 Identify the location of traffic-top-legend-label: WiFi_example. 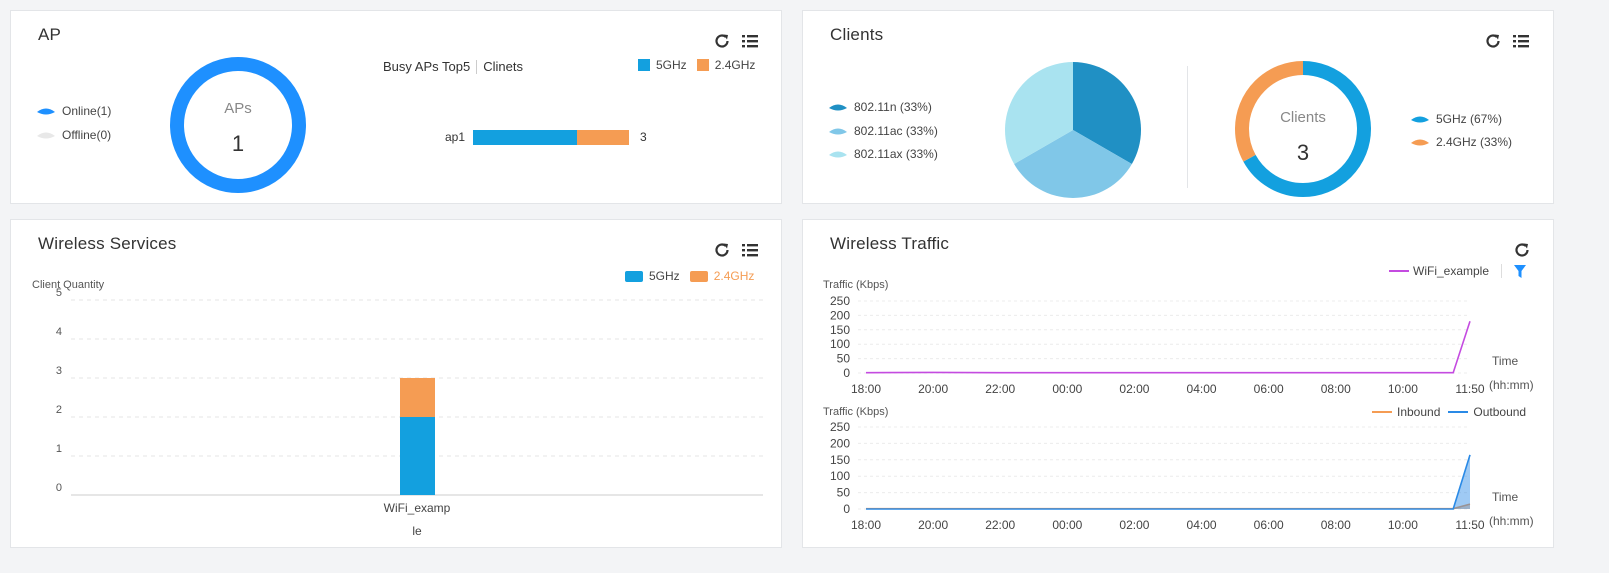
(1451, 271).